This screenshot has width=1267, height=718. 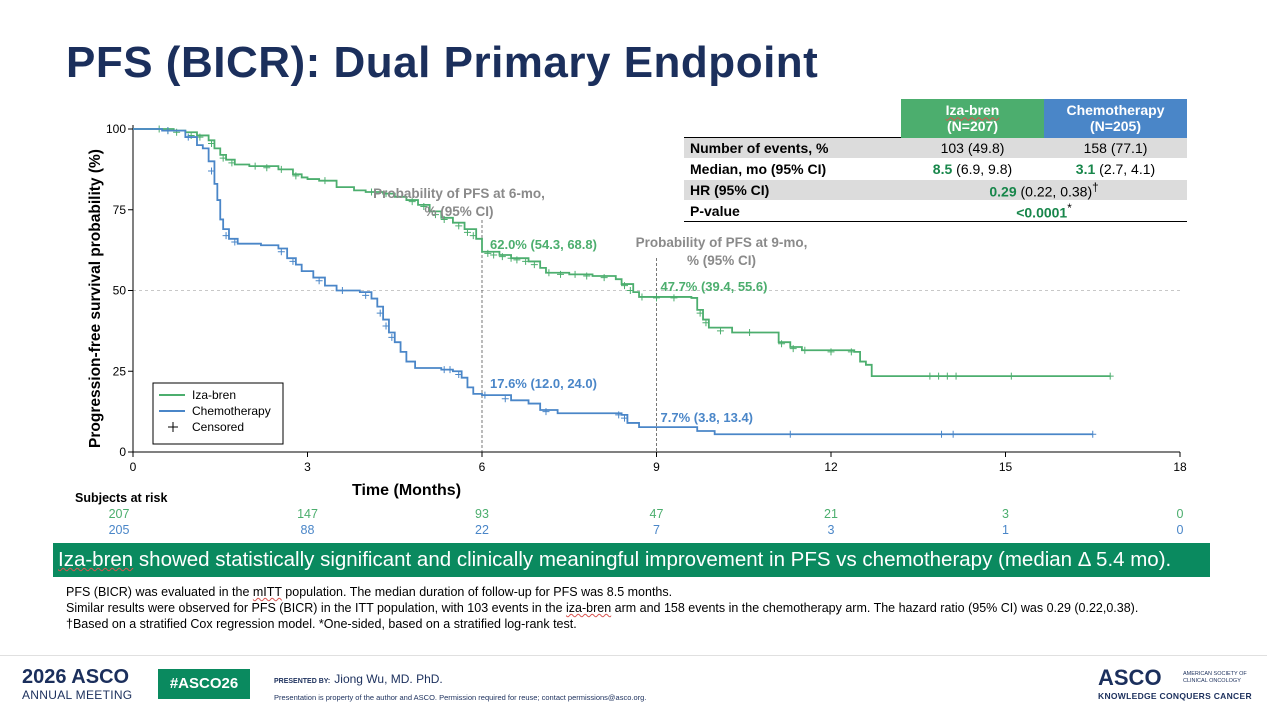 I want to click on stats-hr-cell: 0.29 (0.22, 0.38)†, so click(x=1044, y=190).